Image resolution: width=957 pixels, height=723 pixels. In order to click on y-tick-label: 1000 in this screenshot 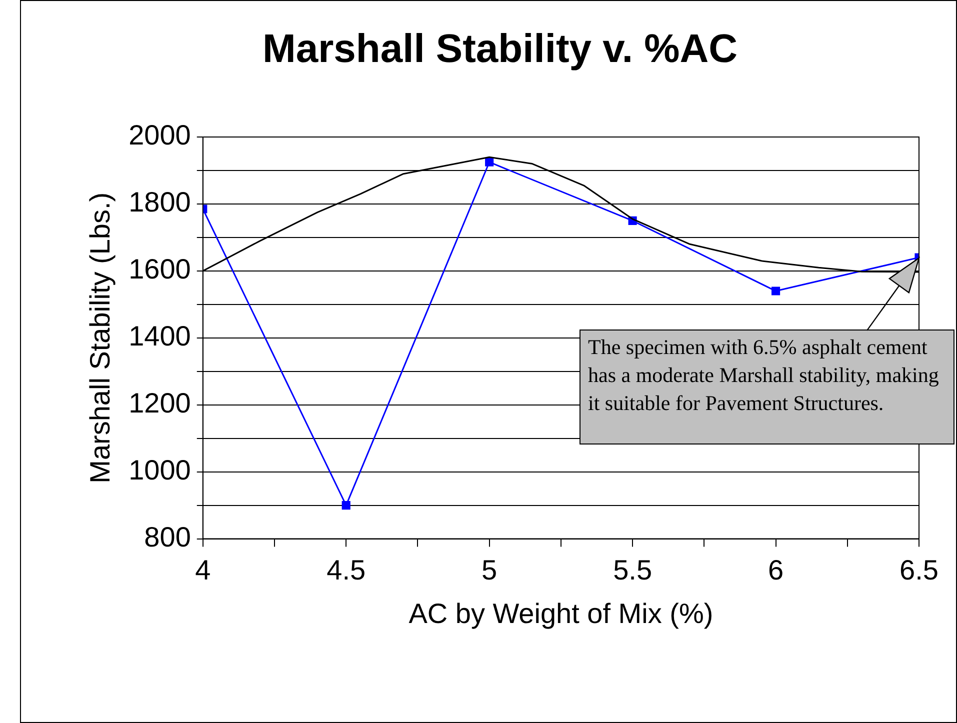, I will do `click(159, 470)`.